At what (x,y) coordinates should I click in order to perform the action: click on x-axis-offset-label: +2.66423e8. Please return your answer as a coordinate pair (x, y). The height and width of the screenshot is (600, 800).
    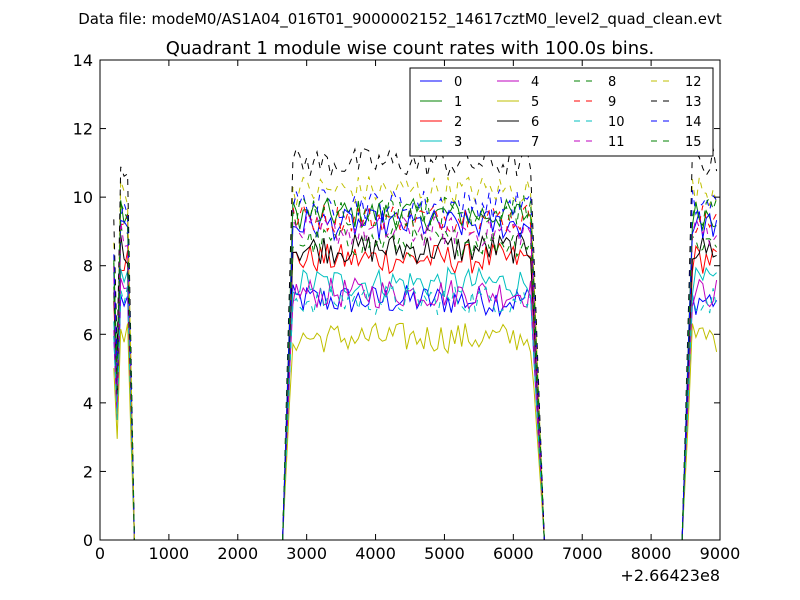
    Looking at the image, I should click on (670, 575).